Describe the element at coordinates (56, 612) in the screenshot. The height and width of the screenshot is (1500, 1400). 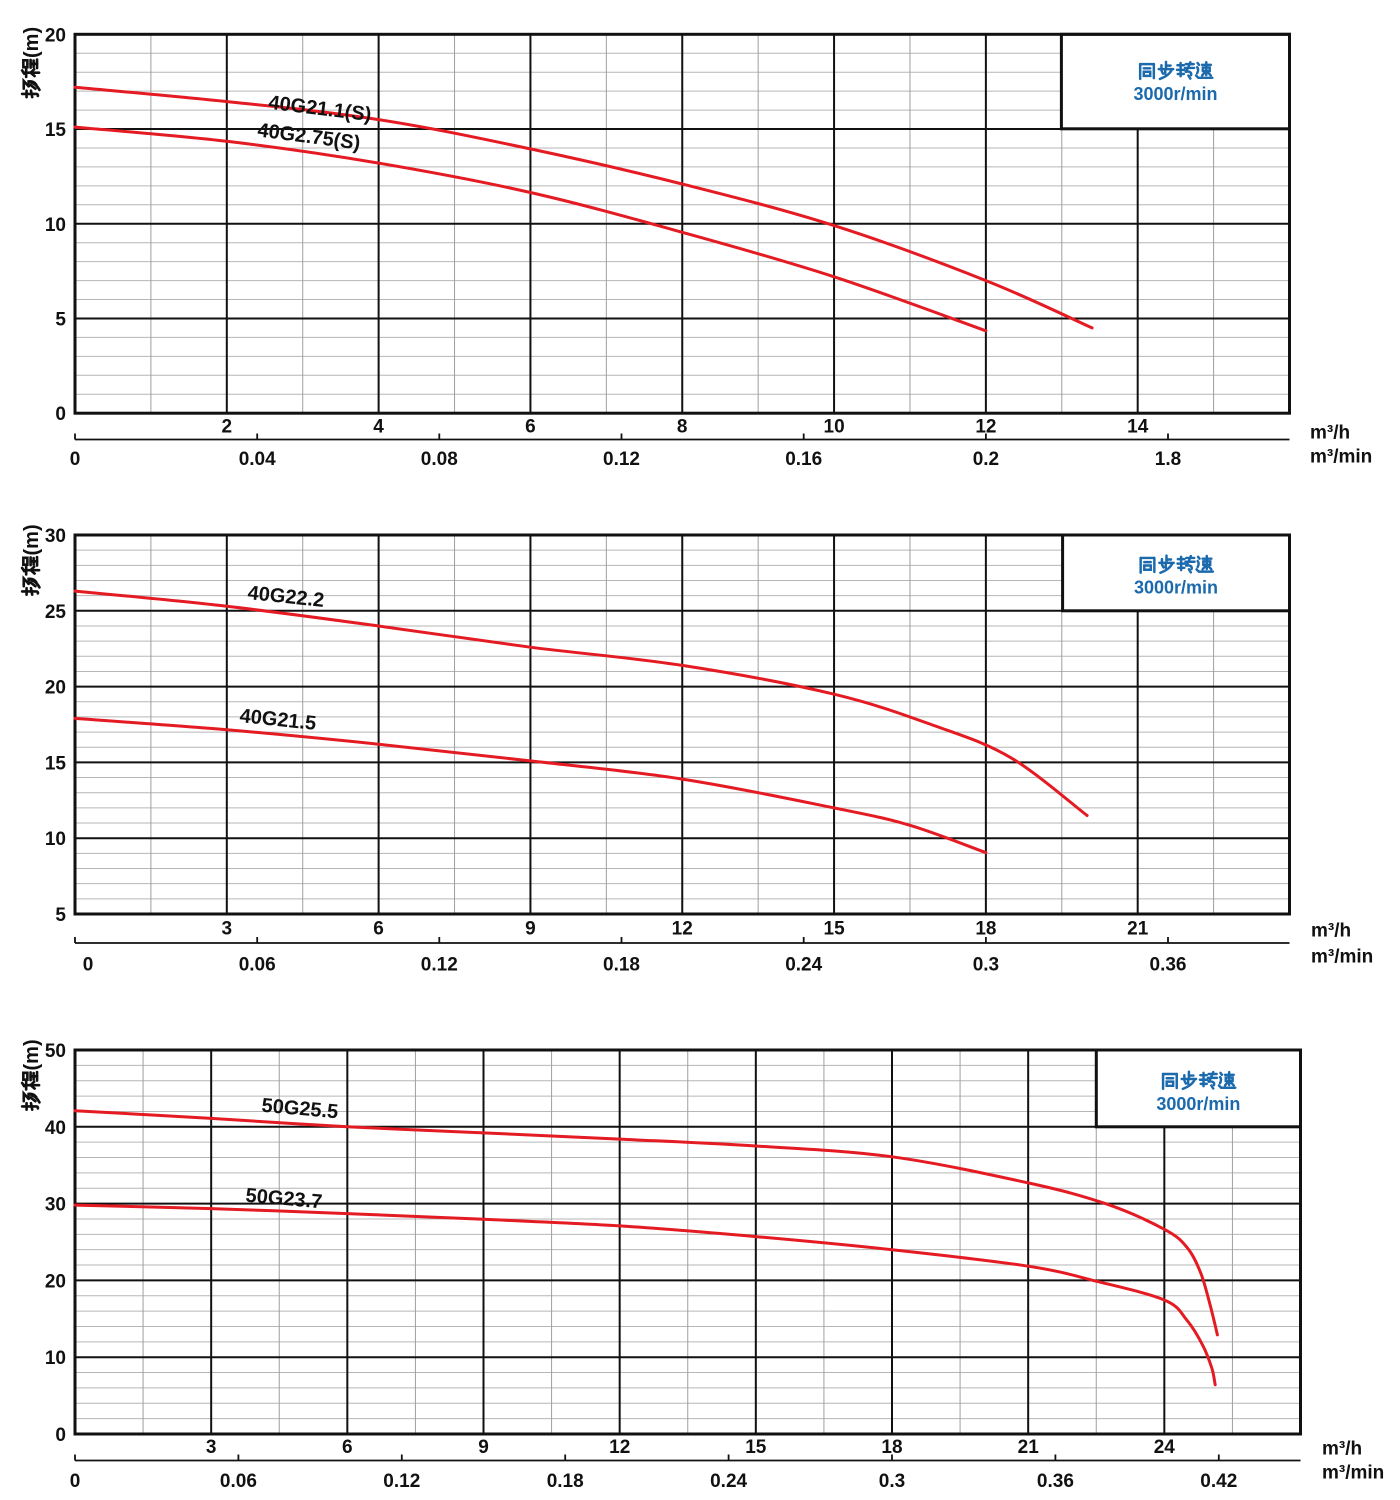
I see `svg-text: 25` at that location.